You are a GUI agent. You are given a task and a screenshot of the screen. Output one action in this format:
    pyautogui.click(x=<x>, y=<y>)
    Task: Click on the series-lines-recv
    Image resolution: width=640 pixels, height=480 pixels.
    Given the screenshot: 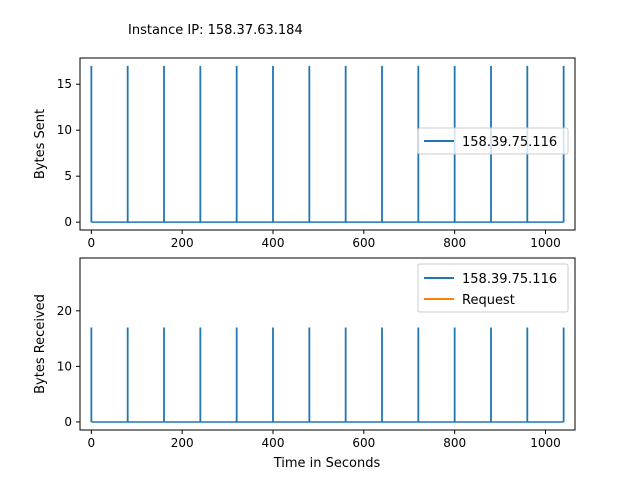 What is the action you would take?
    pyautogui.click(x=327, y=375)
    